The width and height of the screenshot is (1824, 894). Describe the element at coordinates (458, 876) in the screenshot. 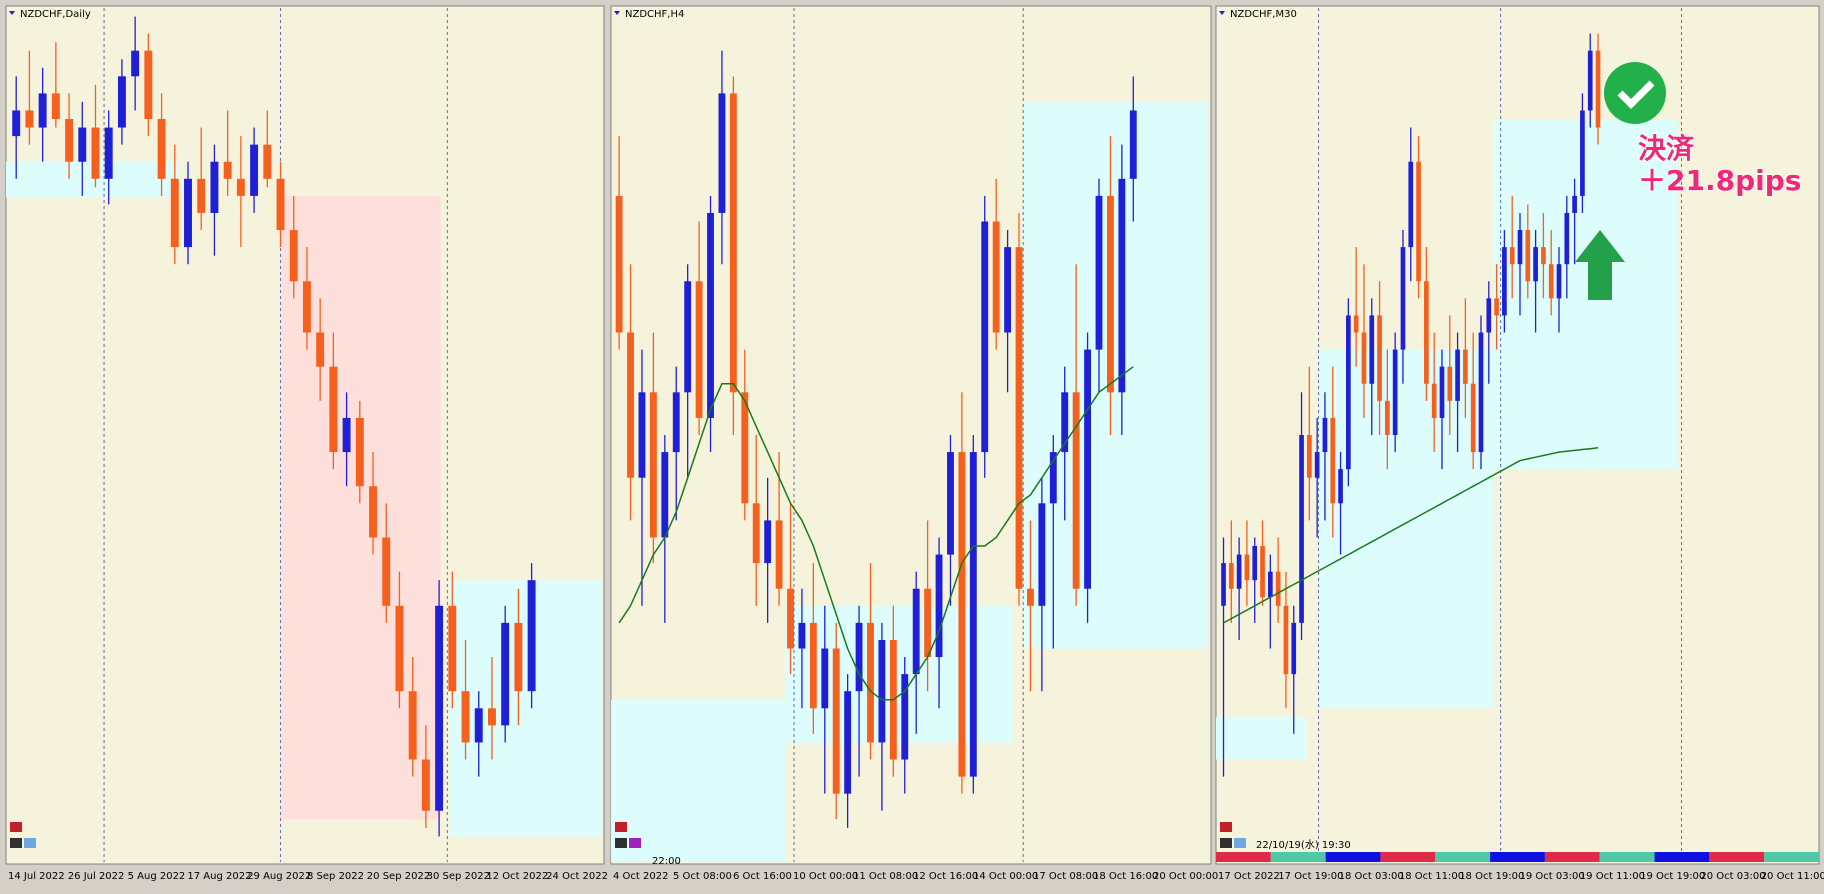

I see `x-tick-label: 30 Sep 2022` at that location.